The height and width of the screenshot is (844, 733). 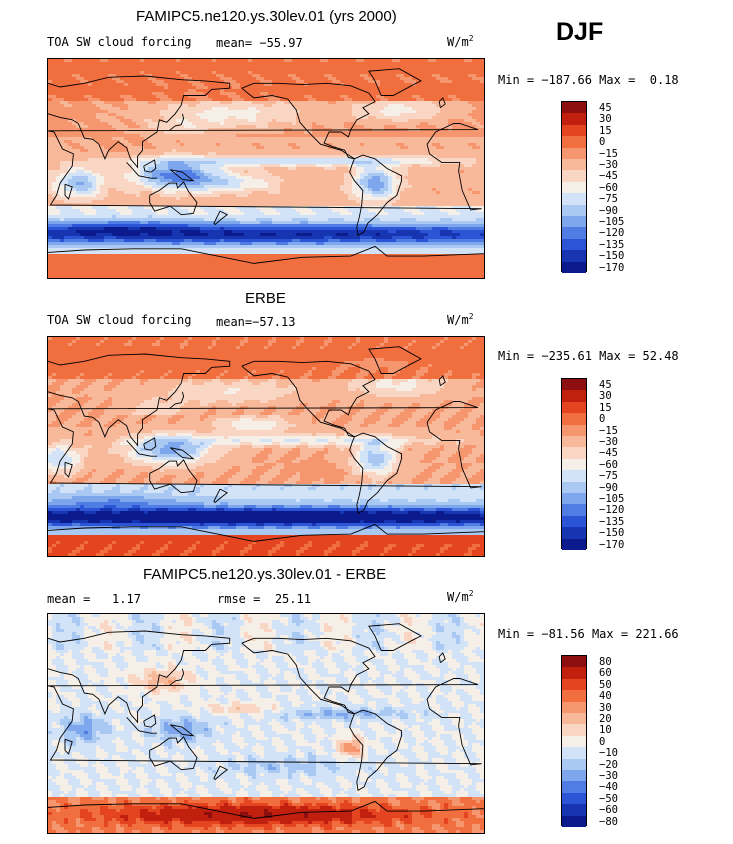 I want to click on panel1-mean: mean= −55.97, so click(x=259, y=43).